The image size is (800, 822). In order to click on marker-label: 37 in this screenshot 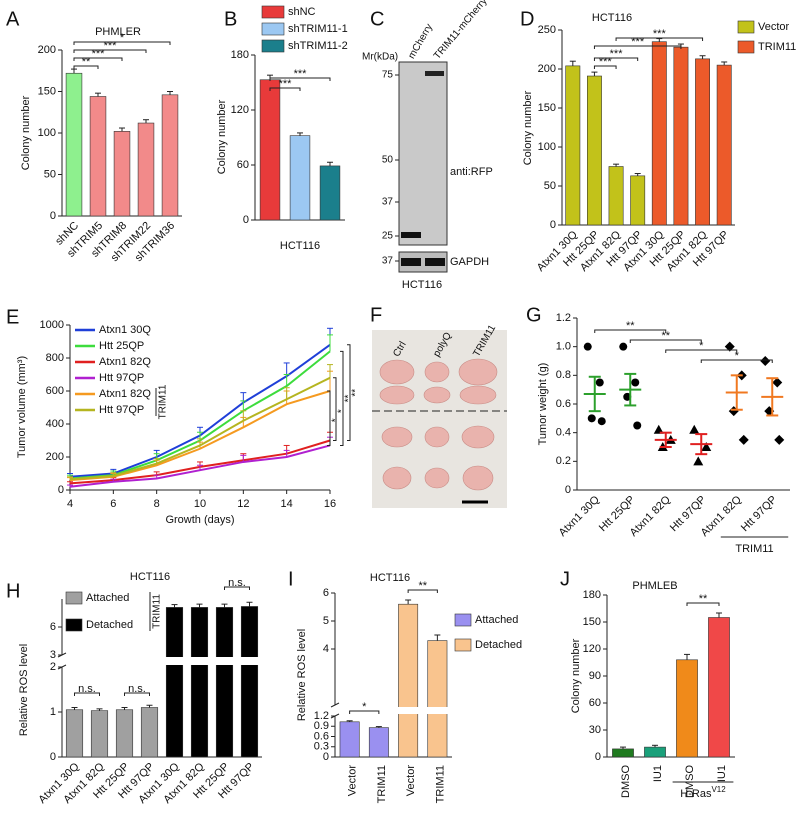, I will do `click(388, 261)`.